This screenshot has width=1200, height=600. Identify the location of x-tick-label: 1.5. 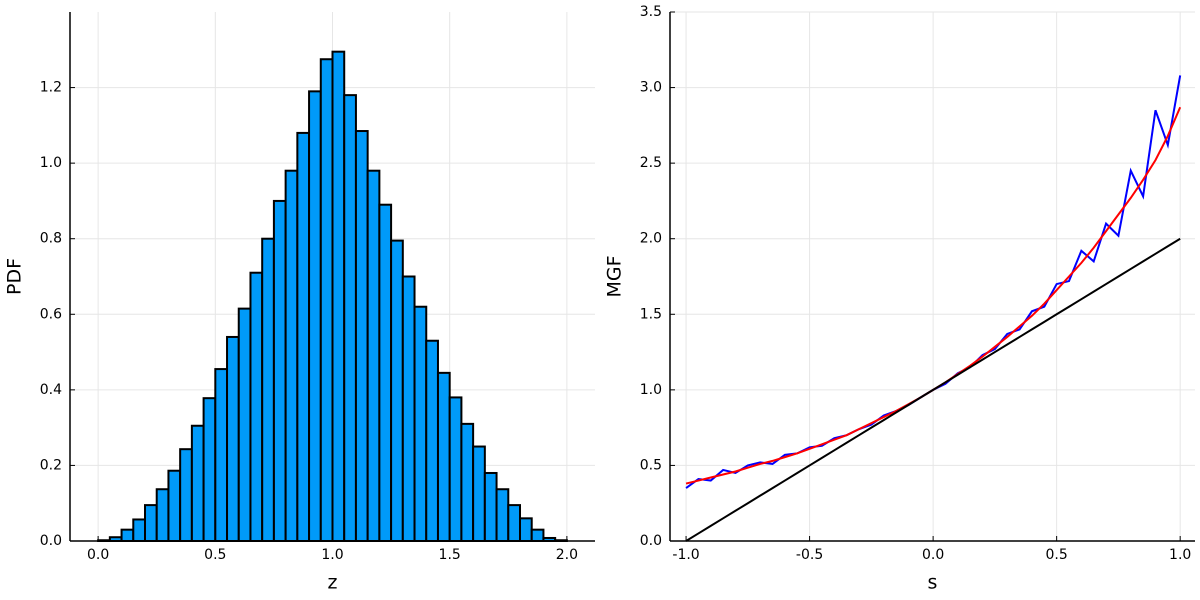
(450, 555).